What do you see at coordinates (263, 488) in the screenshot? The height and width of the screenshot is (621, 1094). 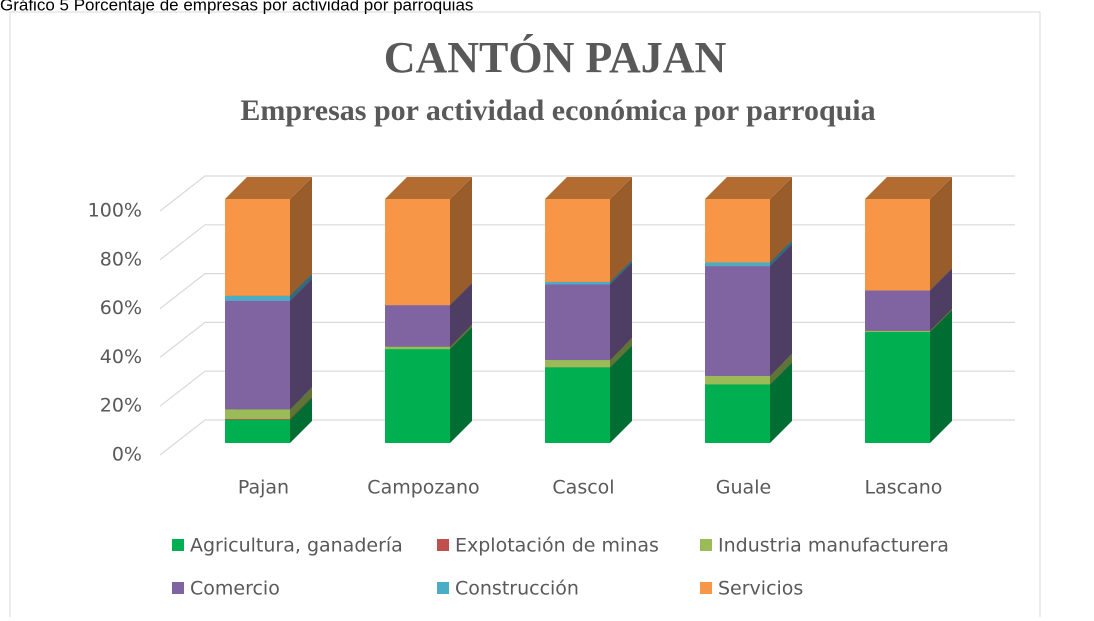 I see `x-tick-label: Pajan` at bounding box center [263, 488].